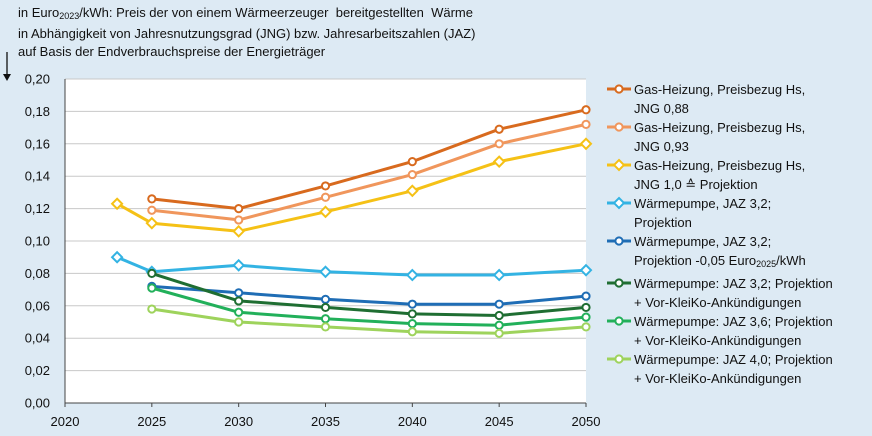 The height and width of the screenshot is (436, 872). Describe the element at coordinates (65, 421) in the screenshot. I see `x-tick-label: 2020` at that location.